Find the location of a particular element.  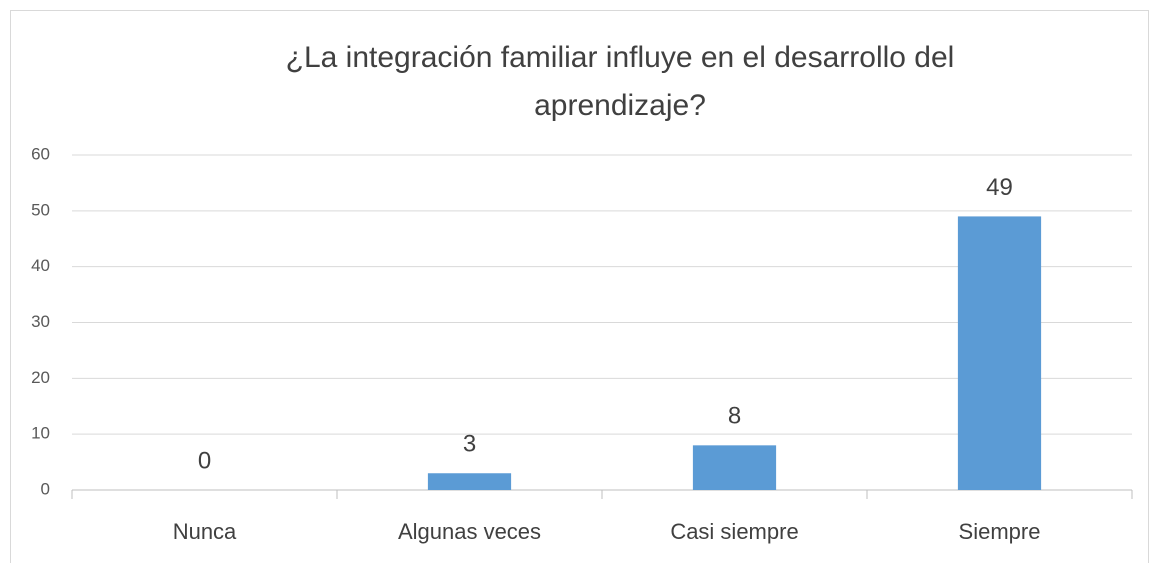

x-tick-label: Siempre is located at coordinates (1000, 531).